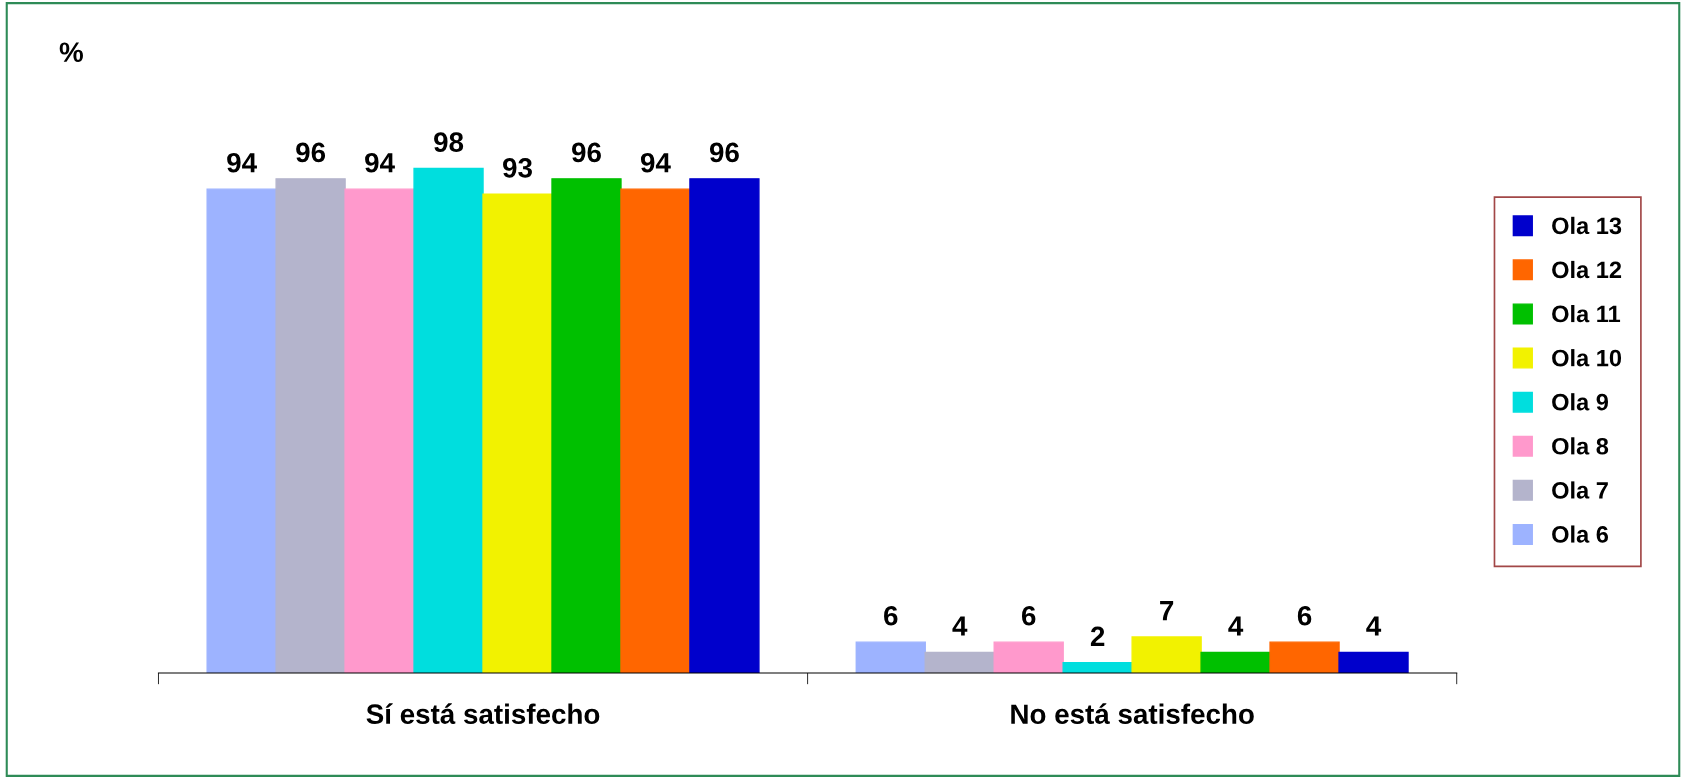  Describe the element at coordinates (1587, 358) in the screenshot. I see `legend-label: Ola 10` at that location.